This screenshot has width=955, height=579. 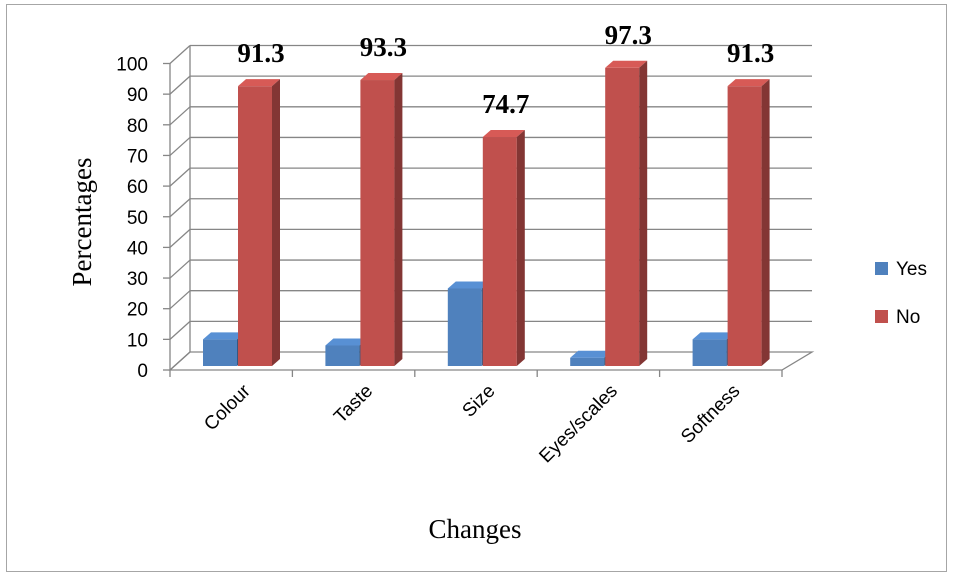 I want to click on x-tick-label: Eyes/scales, so click(x=578, y=424).